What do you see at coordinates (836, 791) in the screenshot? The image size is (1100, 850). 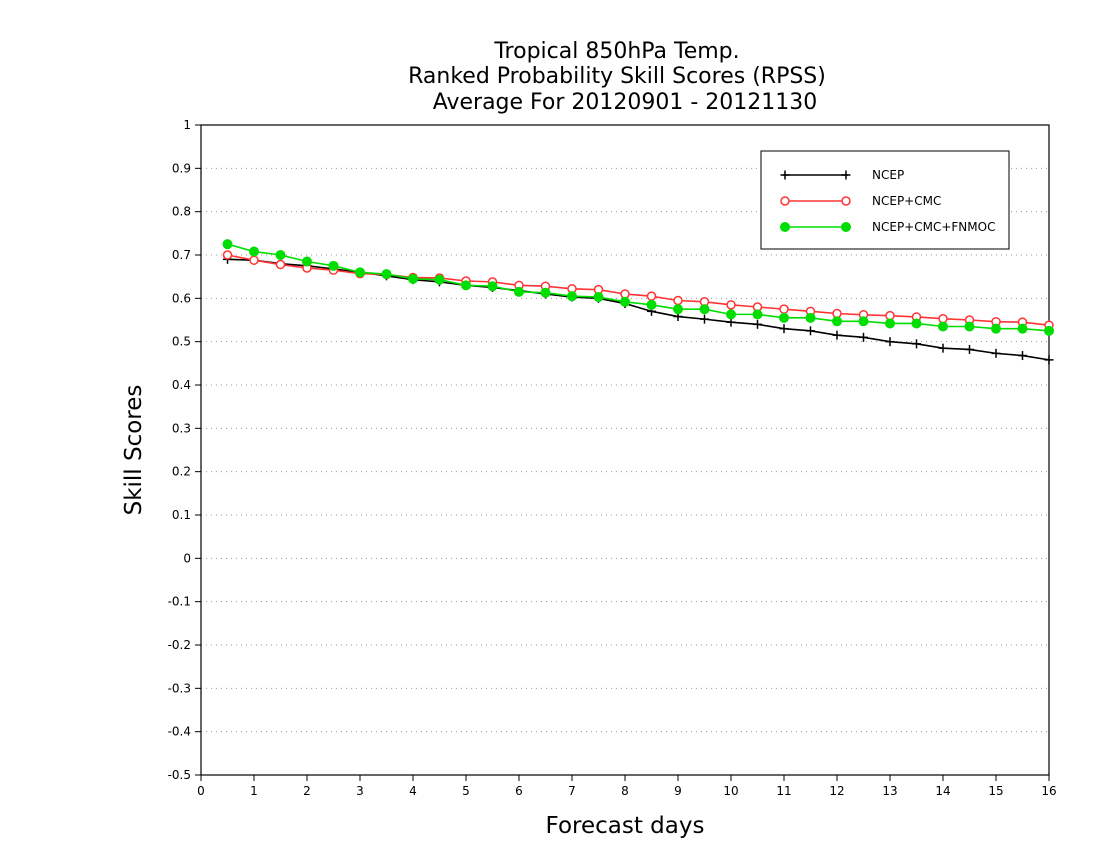 I see `x-tick-label: 12` at bounding box center [836, 791].